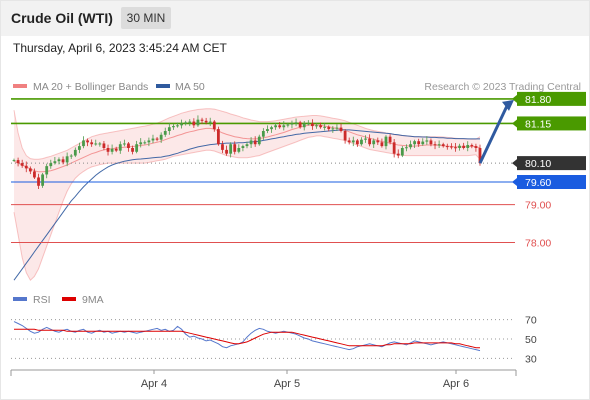 The image size is (590, 400). I want to click on level-label-81.80: 81.80, so click(538, 100).